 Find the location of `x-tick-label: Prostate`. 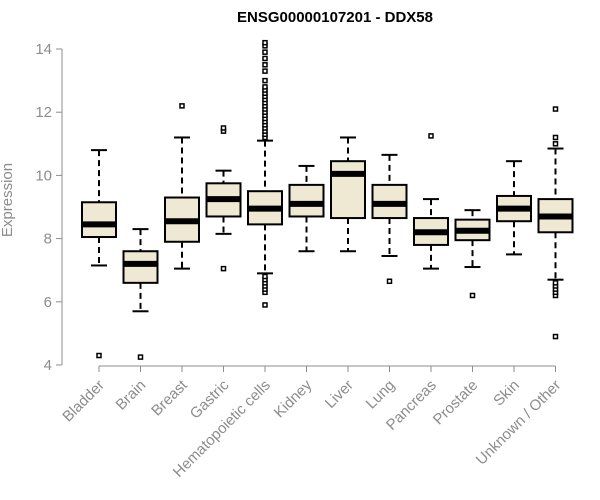

x-tick-label: Prostate is located at coordinates (456, 403).